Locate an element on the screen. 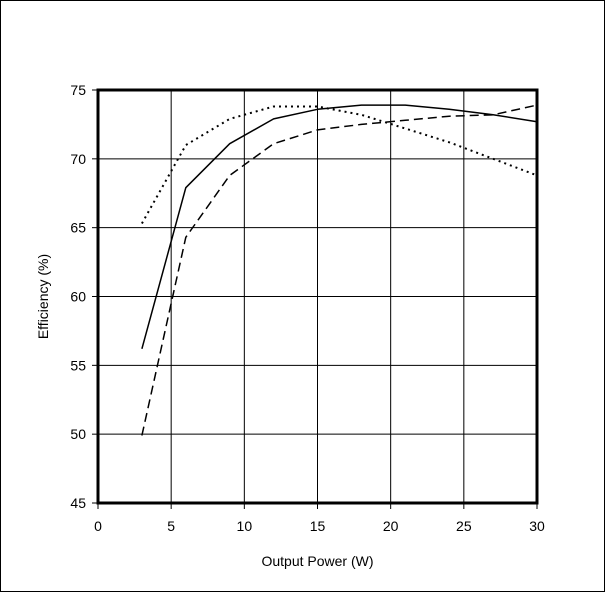 This screenshot has width=605, height=592. y-tick-labels: 45 50 55 60 65 70 75 is located at coordinates (78, 296).